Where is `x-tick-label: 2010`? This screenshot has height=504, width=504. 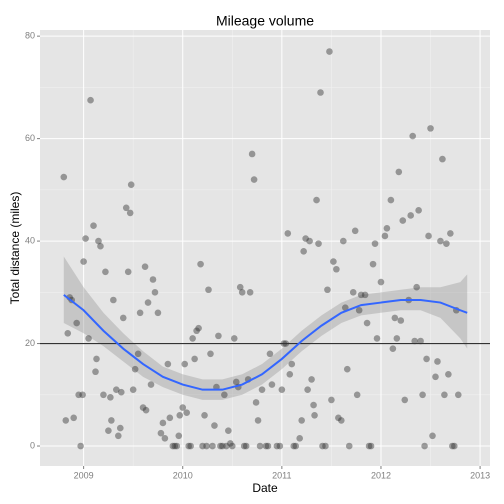
x-tick-label: 2010 is located at coordinates (183, 475).